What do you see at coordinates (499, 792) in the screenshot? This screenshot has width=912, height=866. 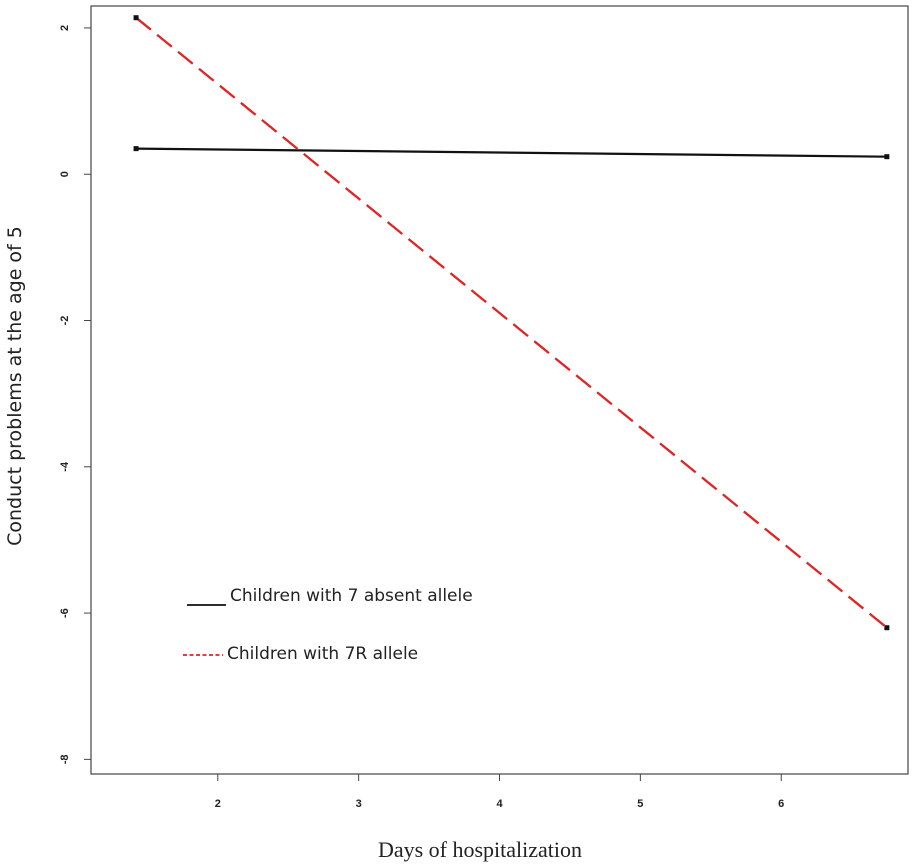 I see `x-axis-ticks: 2 3 4 5 6` at bounding box center [499, 792].